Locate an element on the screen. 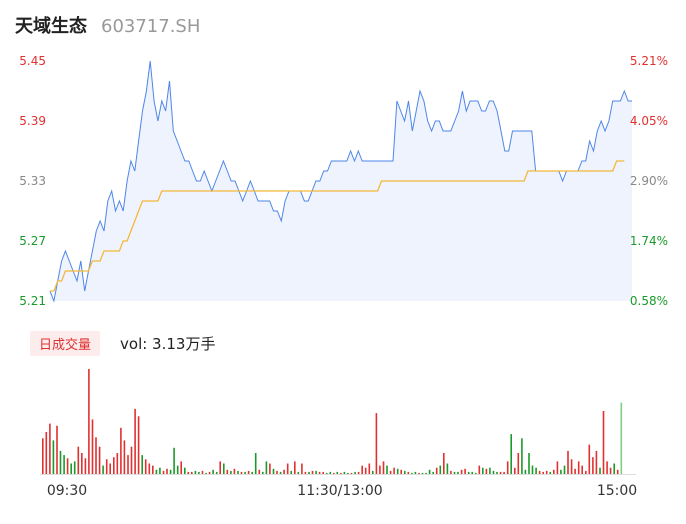 Image resolution: width=686 pixels, height=524 pixels. stock-header: 天域生态 603717.SH is located at coordinates (107, 25).